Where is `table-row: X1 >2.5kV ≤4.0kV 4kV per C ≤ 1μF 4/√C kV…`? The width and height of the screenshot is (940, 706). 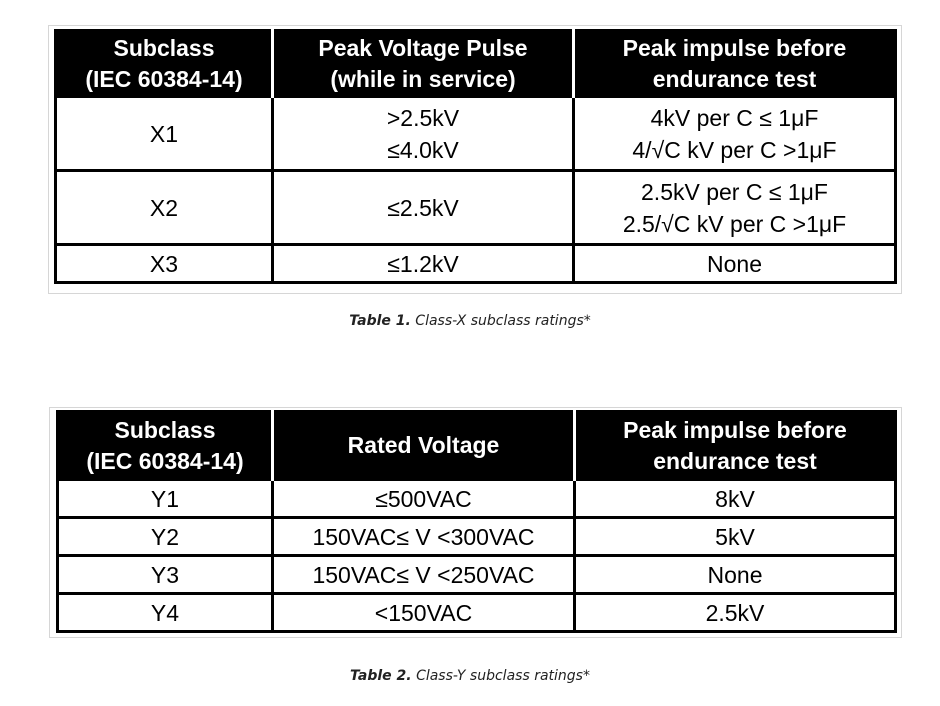
table-row: X1 >2.5kV ≤4.0kV 4kV per C ≤ 1μF 4/√C kV… is located at coordinates (475, 133).